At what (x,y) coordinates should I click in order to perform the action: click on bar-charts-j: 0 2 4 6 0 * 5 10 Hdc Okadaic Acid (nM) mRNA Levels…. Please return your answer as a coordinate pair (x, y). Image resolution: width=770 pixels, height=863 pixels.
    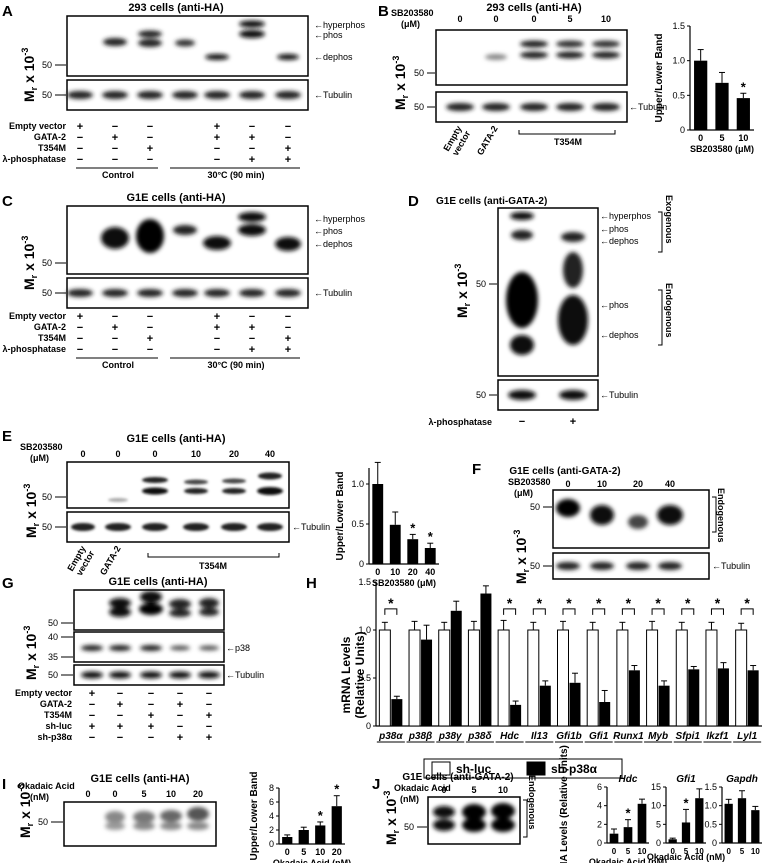
    Looking at the image, I should click on (660, 804).